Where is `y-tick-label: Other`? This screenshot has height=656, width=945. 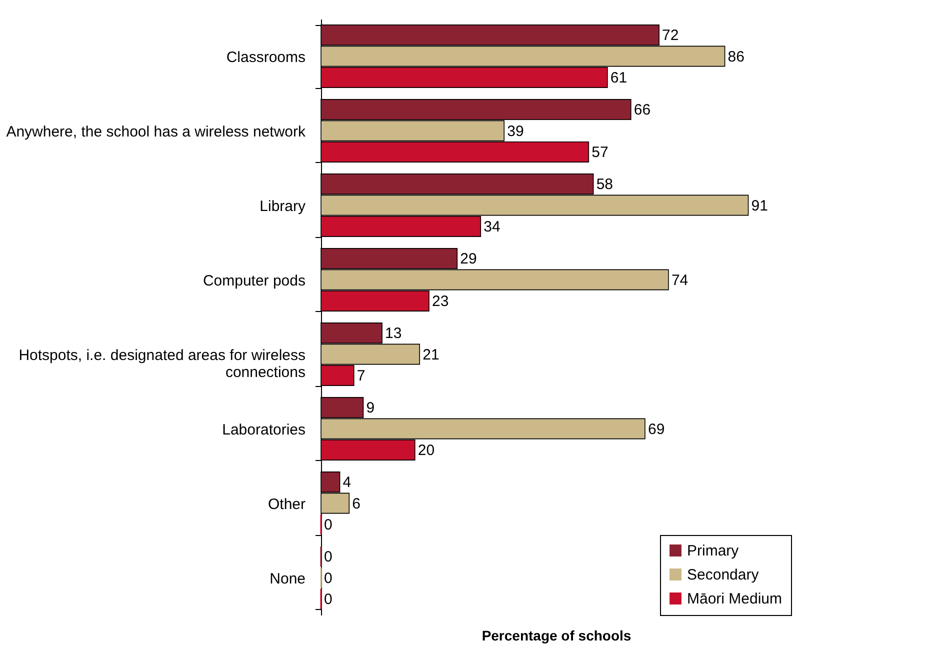
y-tick-label: Other is located at coordinates (287, 504).